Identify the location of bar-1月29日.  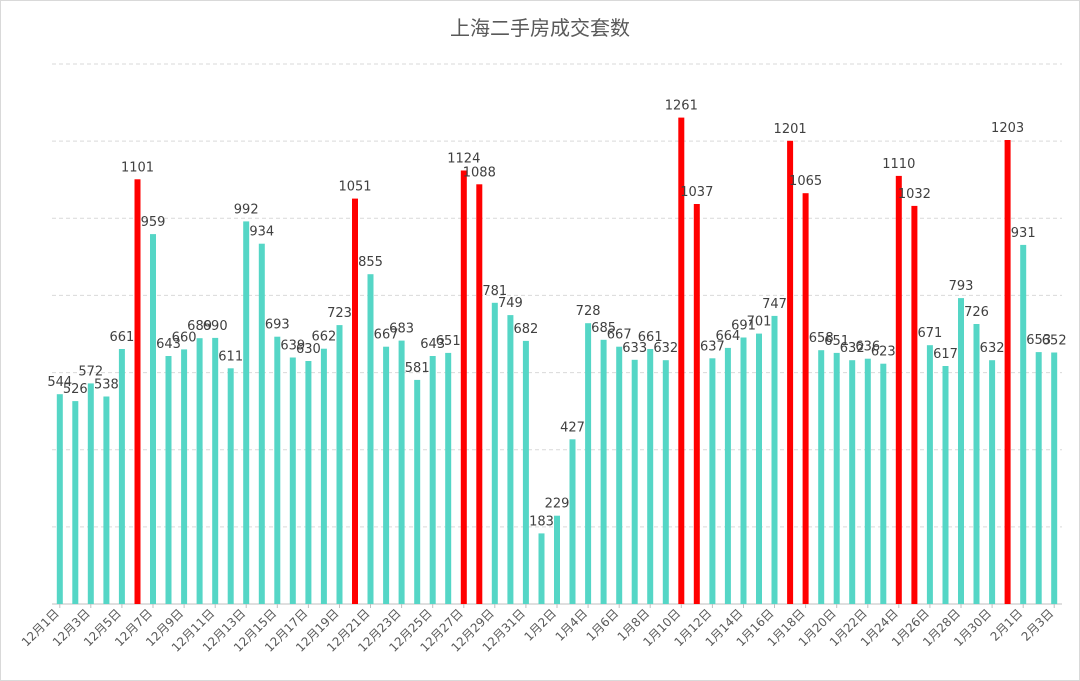
(976, 464).